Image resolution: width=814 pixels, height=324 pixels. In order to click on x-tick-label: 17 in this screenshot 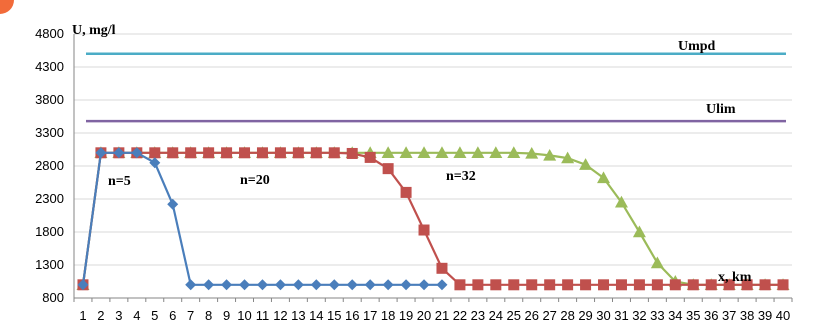, I will do `click(370, 315)`.